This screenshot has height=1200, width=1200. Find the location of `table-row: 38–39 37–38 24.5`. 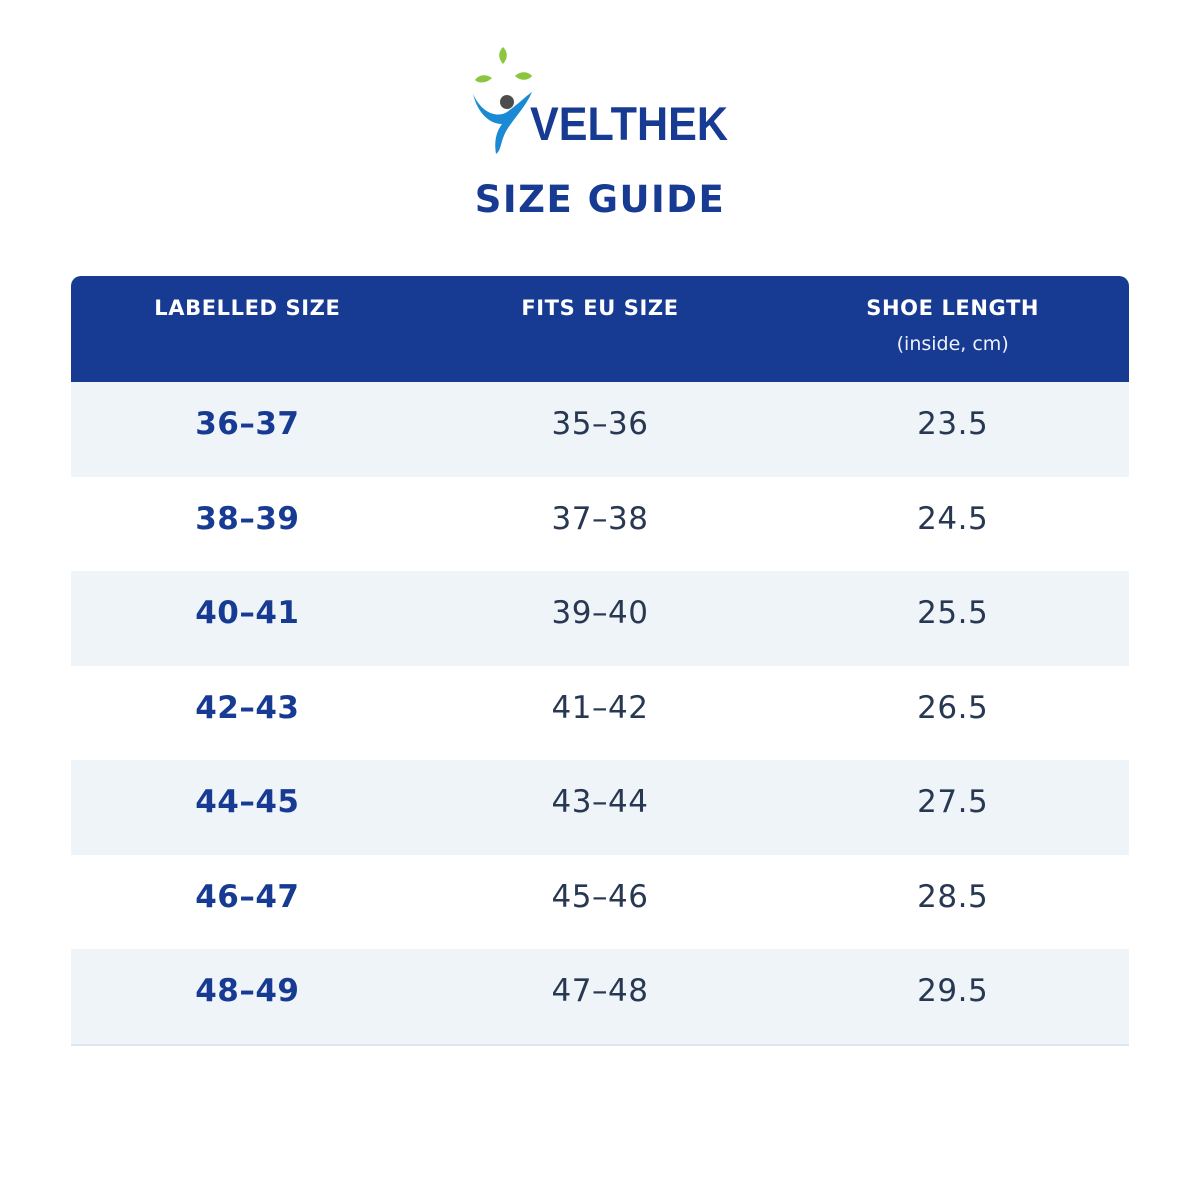

table-row: 38–39 37–38 24.5 is located at coordinates (600, 523).